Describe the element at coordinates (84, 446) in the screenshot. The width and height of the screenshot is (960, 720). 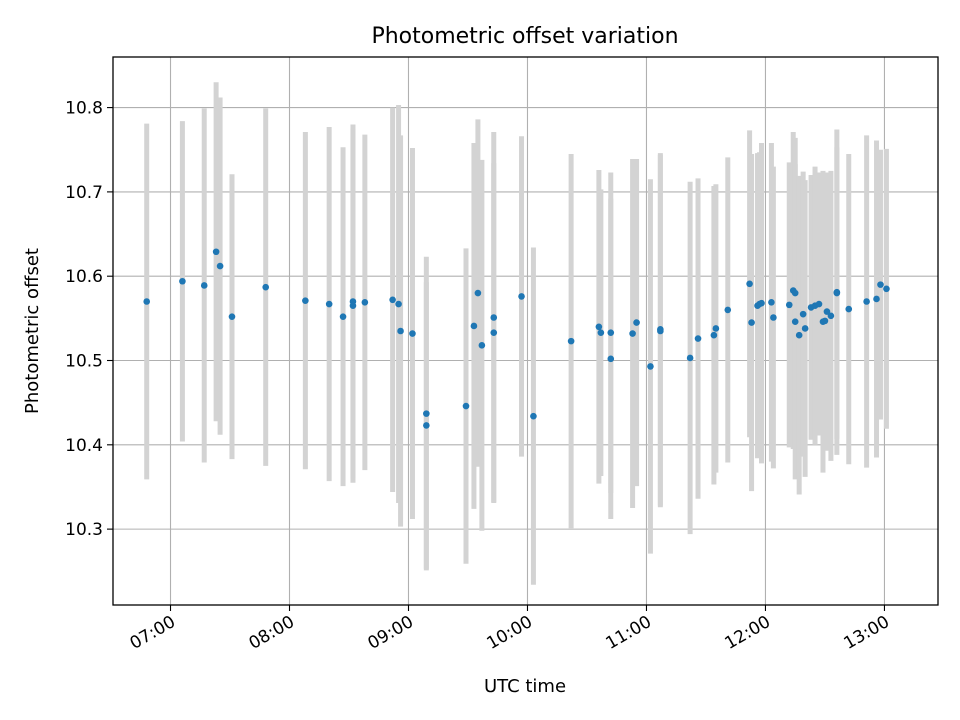
I see `y-tick-label: 10.4` at that location.